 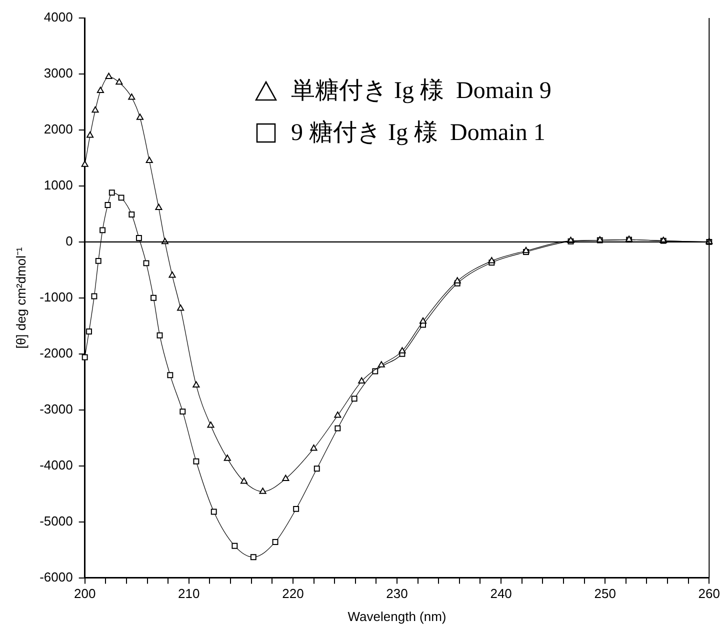 I want to click on legend-label: 単糖付き Ig 様 Domain 9, so click(x=421, y=91).